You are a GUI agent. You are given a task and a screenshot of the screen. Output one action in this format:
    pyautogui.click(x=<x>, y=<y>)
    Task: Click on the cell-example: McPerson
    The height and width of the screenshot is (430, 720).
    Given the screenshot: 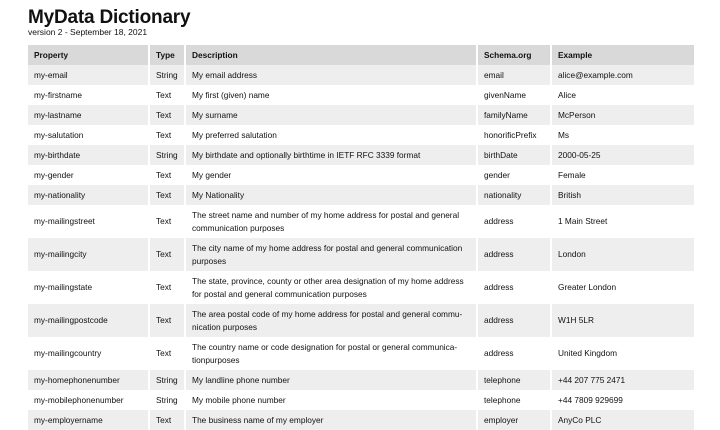 What is the action you would take?
    pyautogui.click(x=623, y=115)
    